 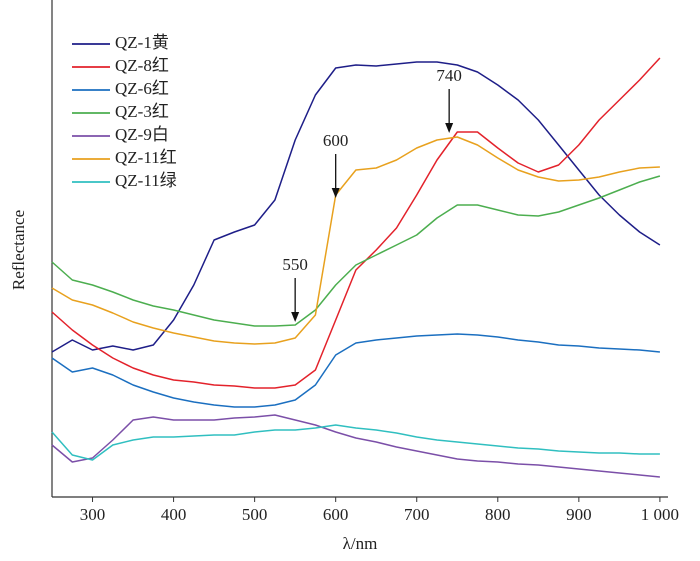 What do you see at coordinates (360, 543) in the screenshot?
I see `x-axis-label: λ/nm` at bounding box center [360, 543].